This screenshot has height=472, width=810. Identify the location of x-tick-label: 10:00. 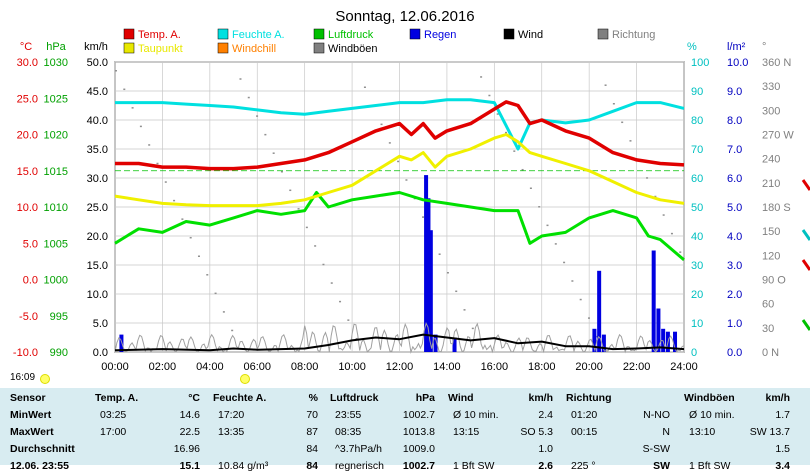
(352, 366).